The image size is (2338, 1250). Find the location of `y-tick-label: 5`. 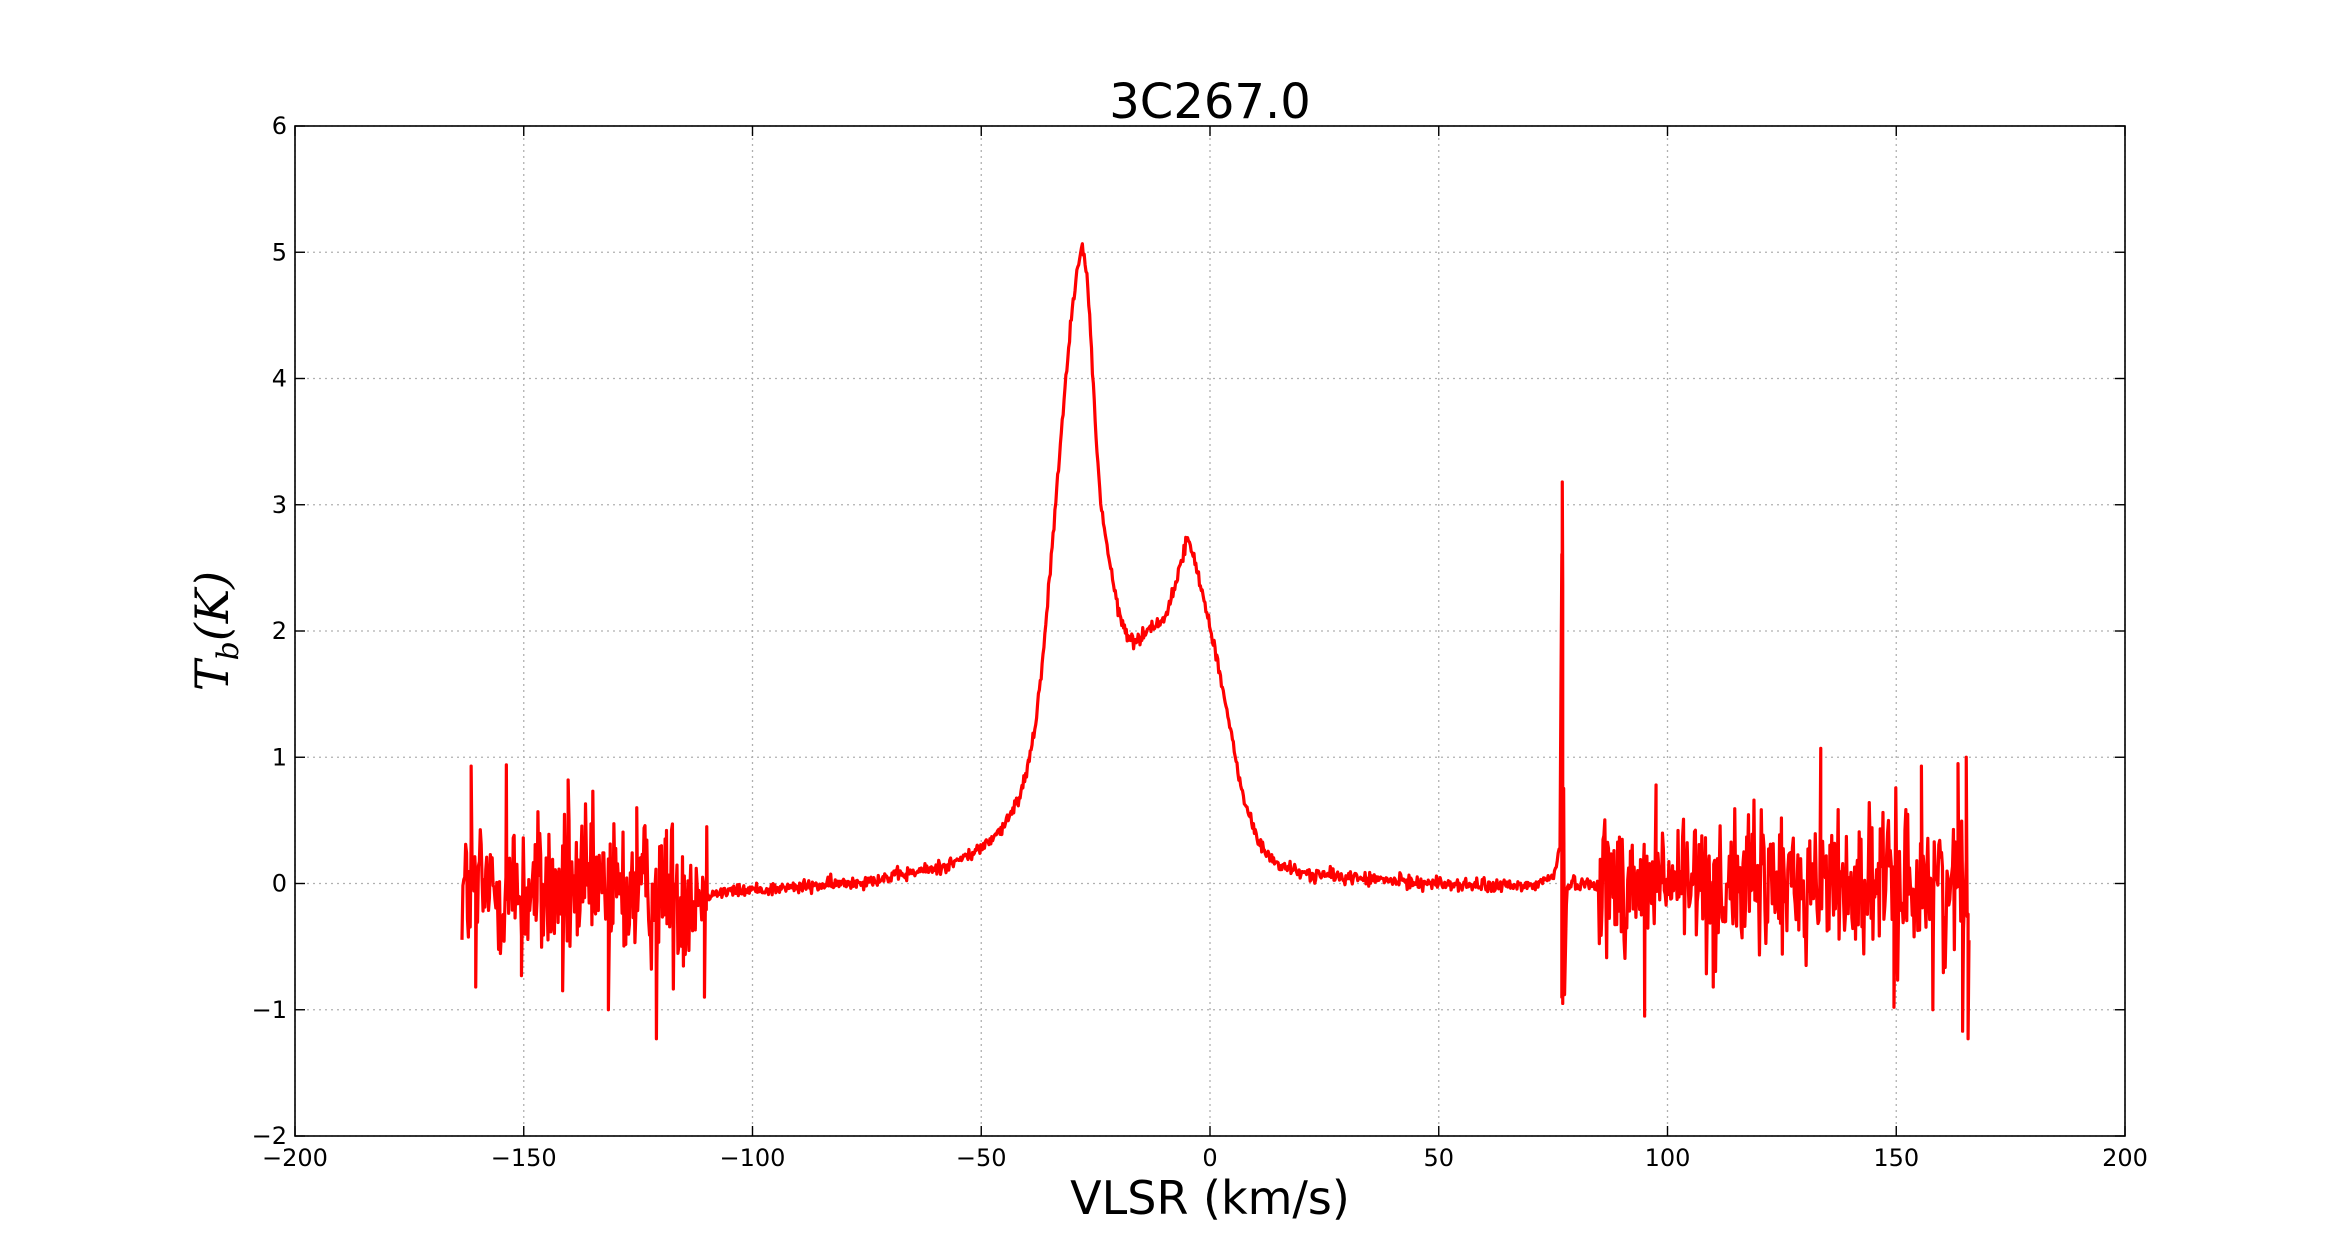

y-tick-label: 5 is located at coordinates (279, 252).